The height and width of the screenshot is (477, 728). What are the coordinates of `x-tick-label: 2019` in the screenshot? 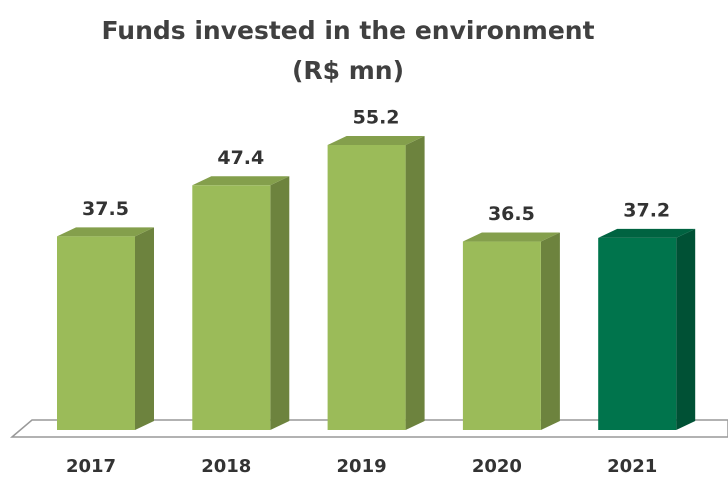 It's located at (362, 466).